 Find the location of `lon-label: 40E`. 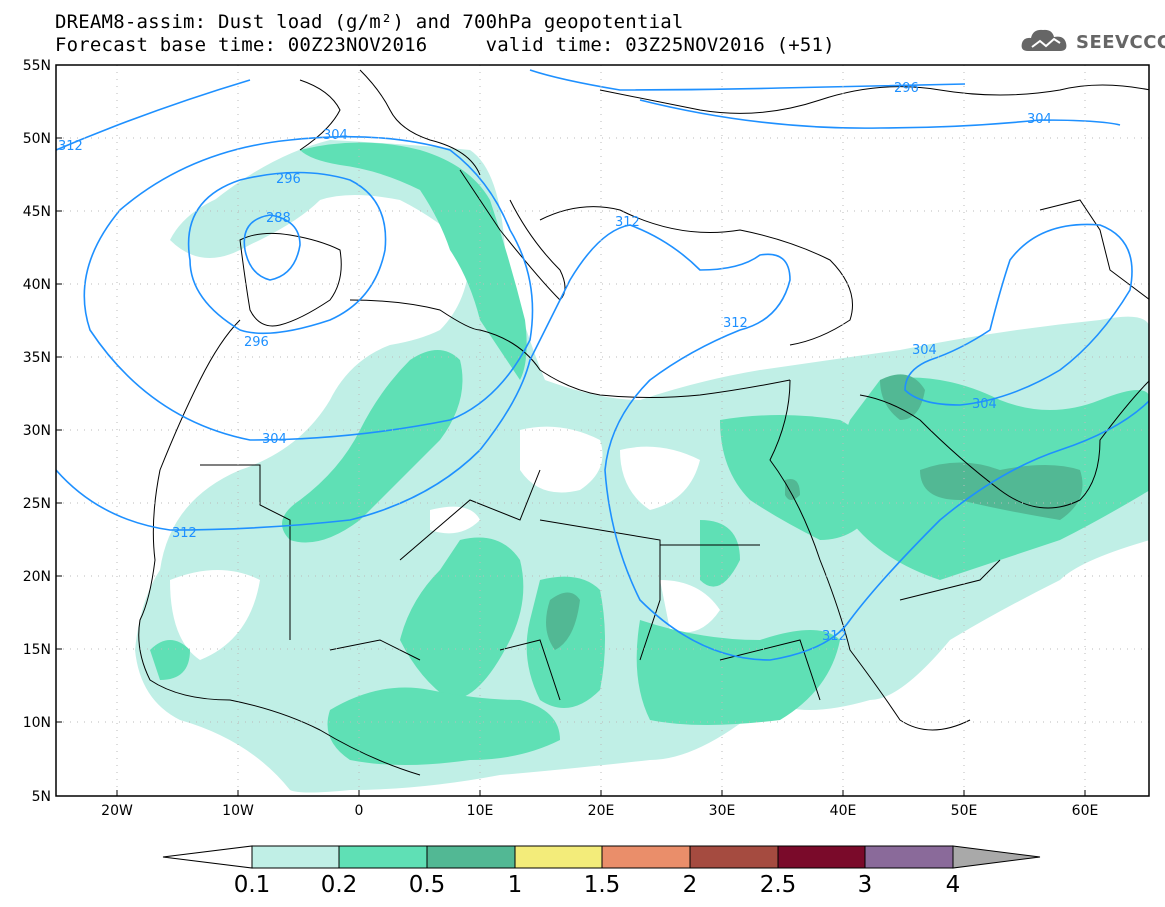

lon-label: 40E is located at coordinates (843, 811).